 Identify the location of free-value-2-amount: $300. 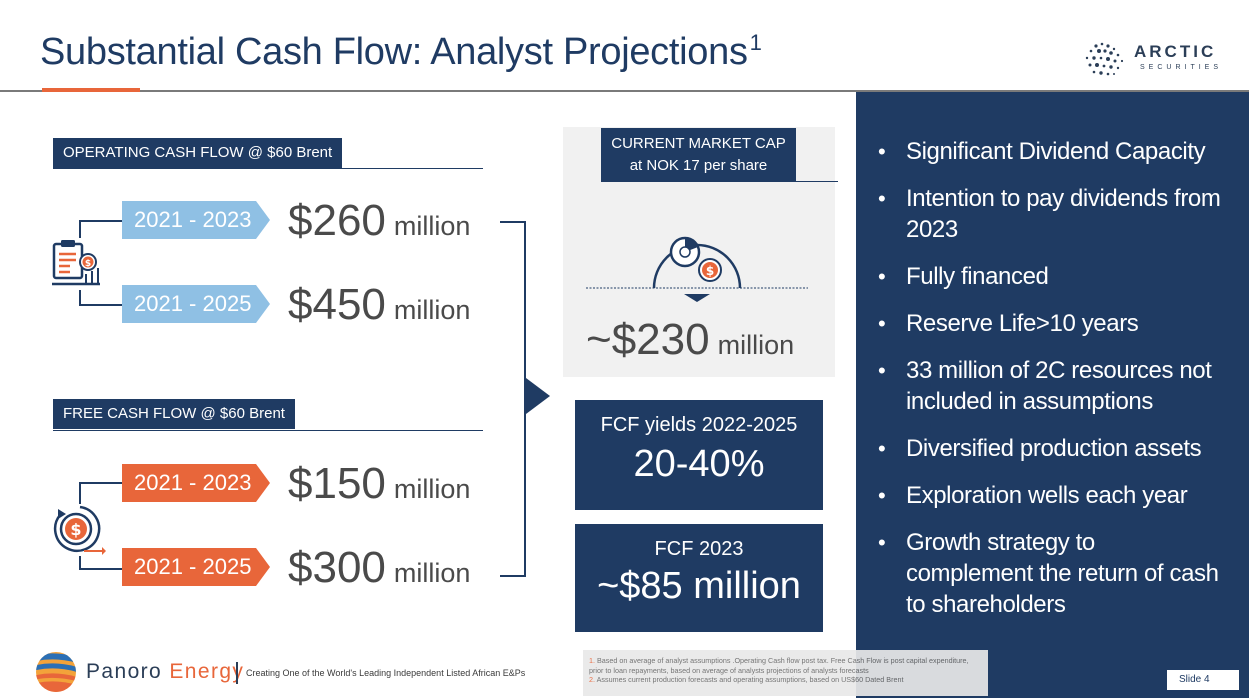
(337, 567).